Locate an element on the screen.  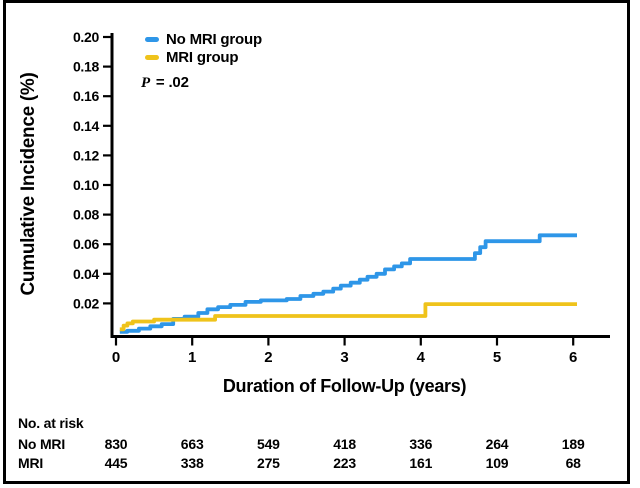
at-risk-count: 338 is located at coordinates (192, 463).